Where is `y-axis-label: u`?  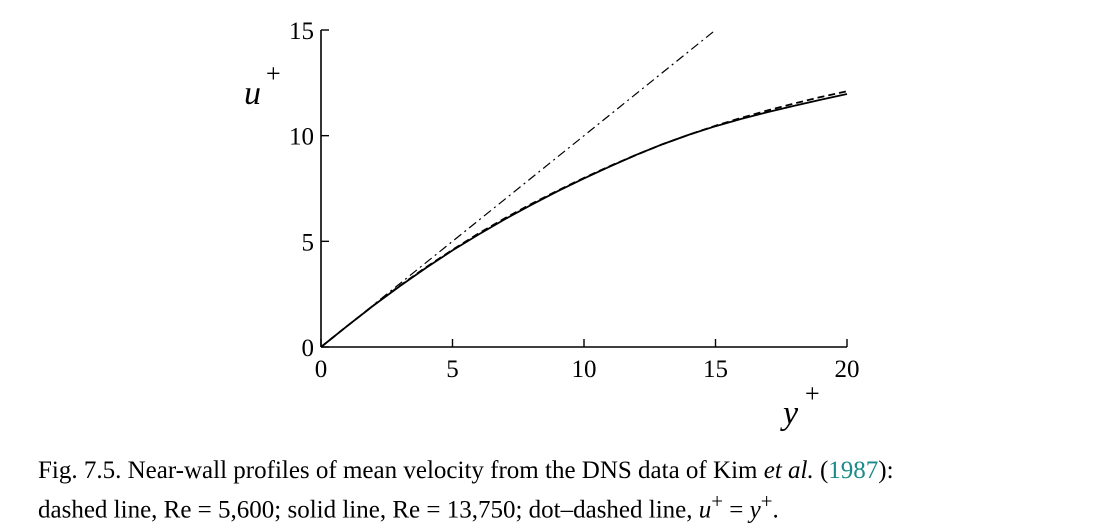 y-axis-label: u is located at coordinates (252, 93).